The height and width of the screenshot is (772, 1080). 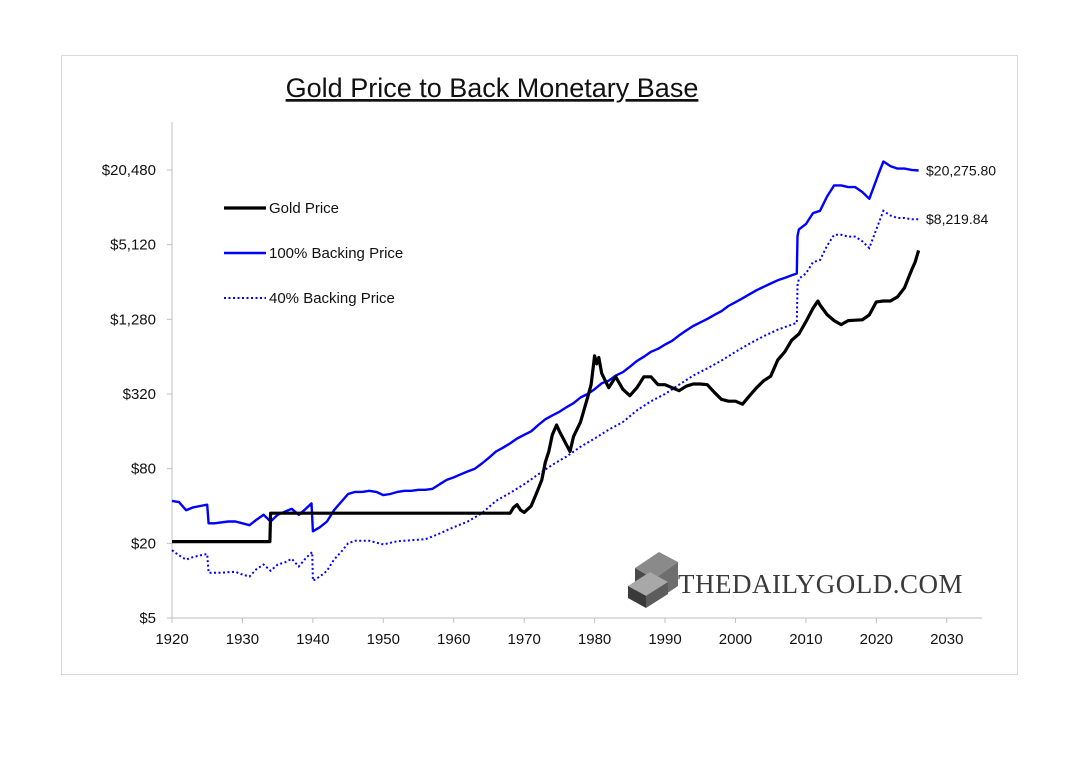 What do you see at coordinates (876, 639) in the screenshot?
I see `x-tick-label: 2020` at bounding box center [876, 639].